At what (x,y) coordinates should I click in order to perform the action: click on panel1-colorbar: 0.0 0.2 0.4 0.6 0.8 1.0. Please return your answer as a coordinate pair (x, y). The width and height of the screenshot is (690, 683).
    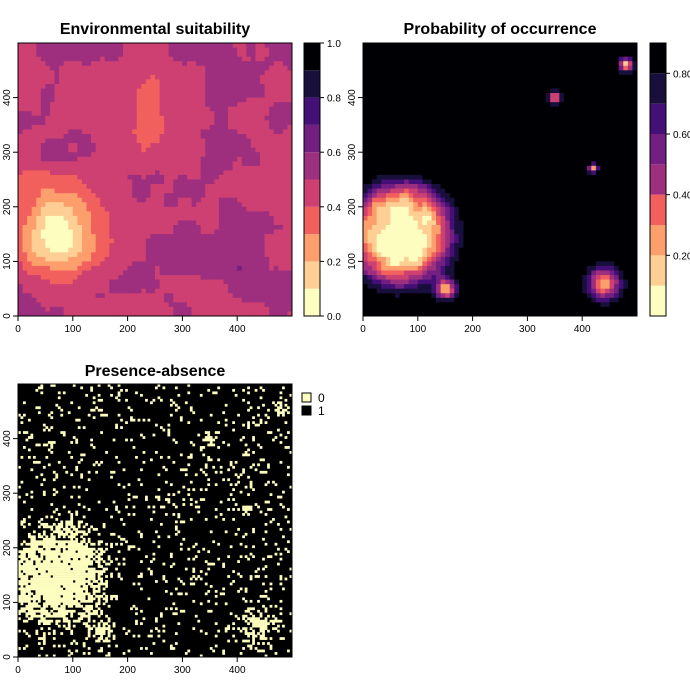
    Looking at the image, I should click on (322, 181).